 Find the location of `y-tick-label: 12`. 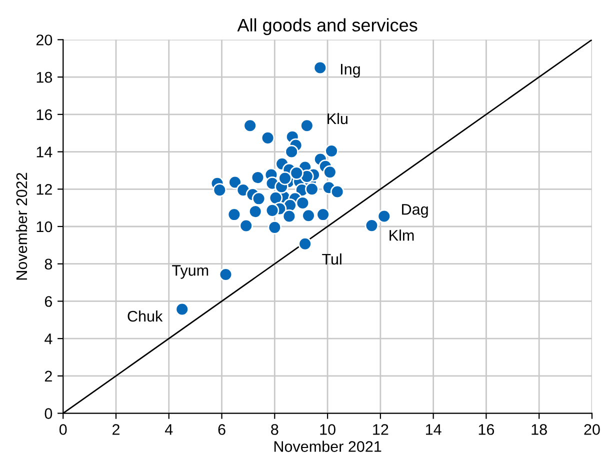

y-tick-label: 12 is located at coordinates (44, 189).